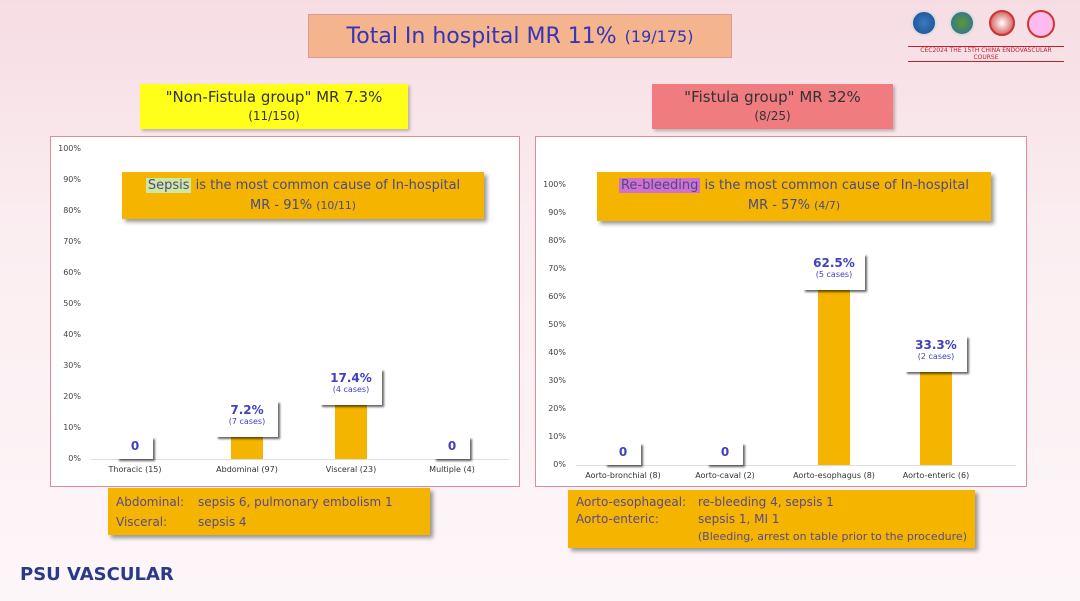  What do you see at coordinates (779, 205) in the screenshot?
I see `callout-rate: MR - 57%` at bounding box center [779, 205].